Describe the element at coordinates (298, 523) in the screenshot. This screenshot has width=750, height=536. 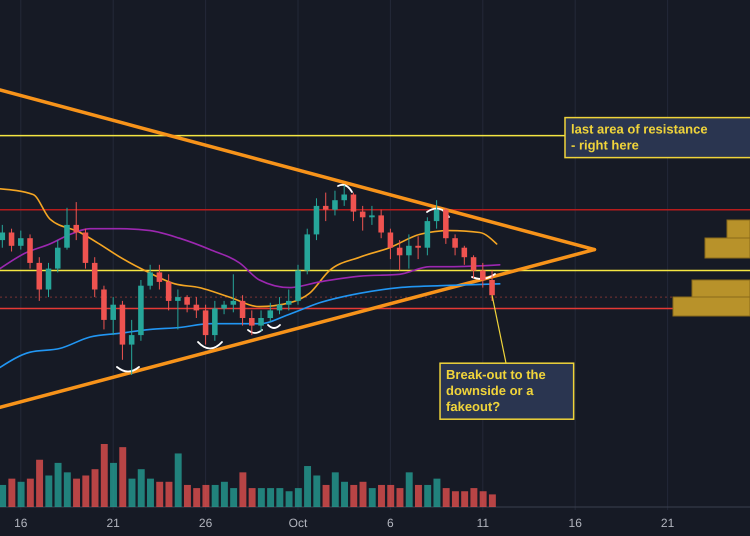
I see `x-tick-label: Oct` at that location.